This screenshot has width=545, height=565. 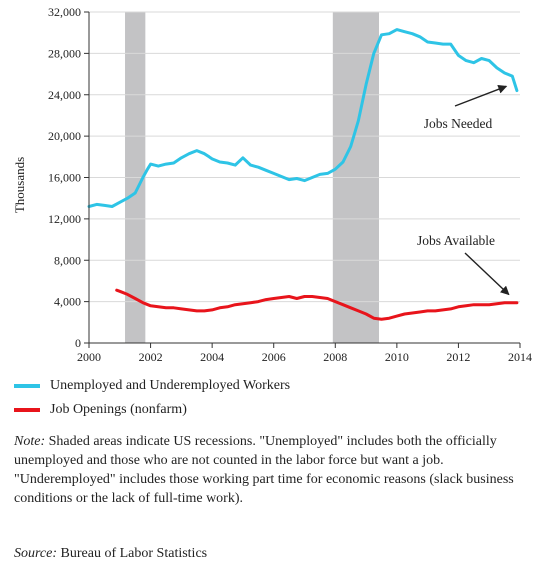 I want to click on annotation-jobs-needed: Jobs Needed, so click(x=458, y=123).